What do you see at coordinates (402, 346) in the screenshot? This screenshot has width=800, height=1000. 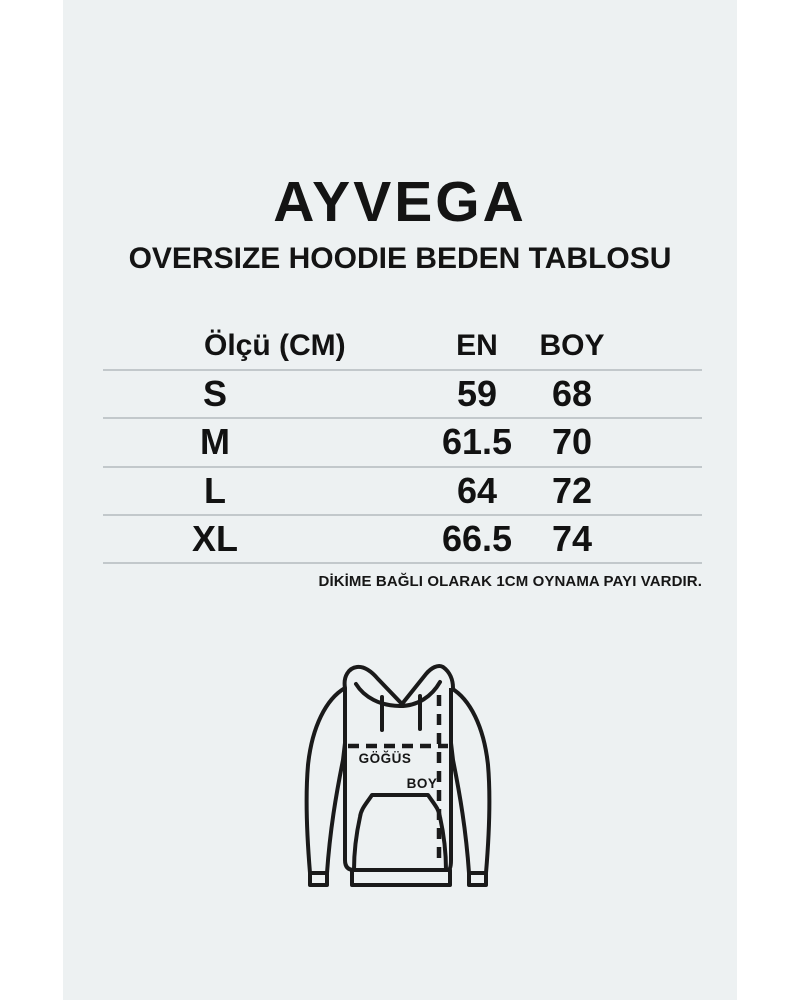 I see `table-header-row: Ölçü (CM) EN BOY` at bounding box center [402, 346].